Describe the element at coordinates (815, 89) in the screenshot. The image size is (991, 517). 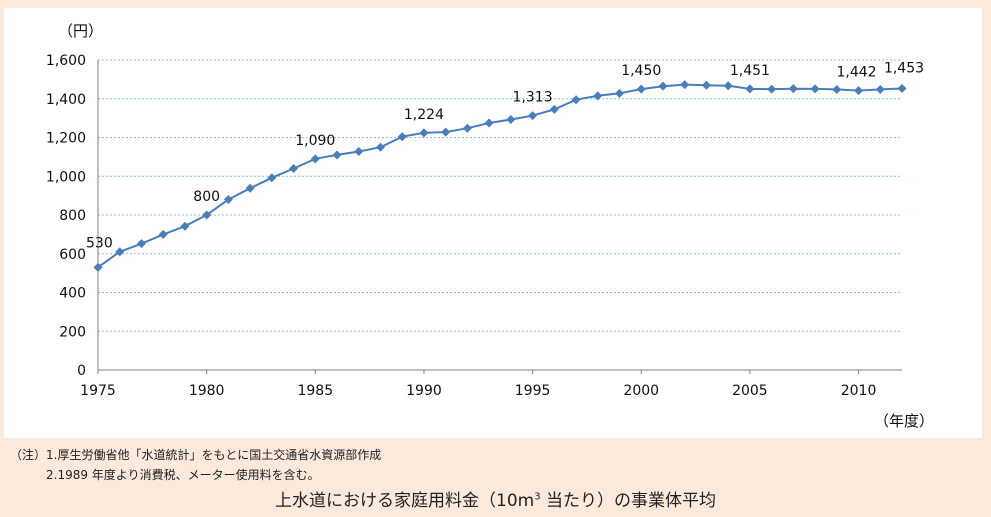
I see `data-point-2008` at that location.